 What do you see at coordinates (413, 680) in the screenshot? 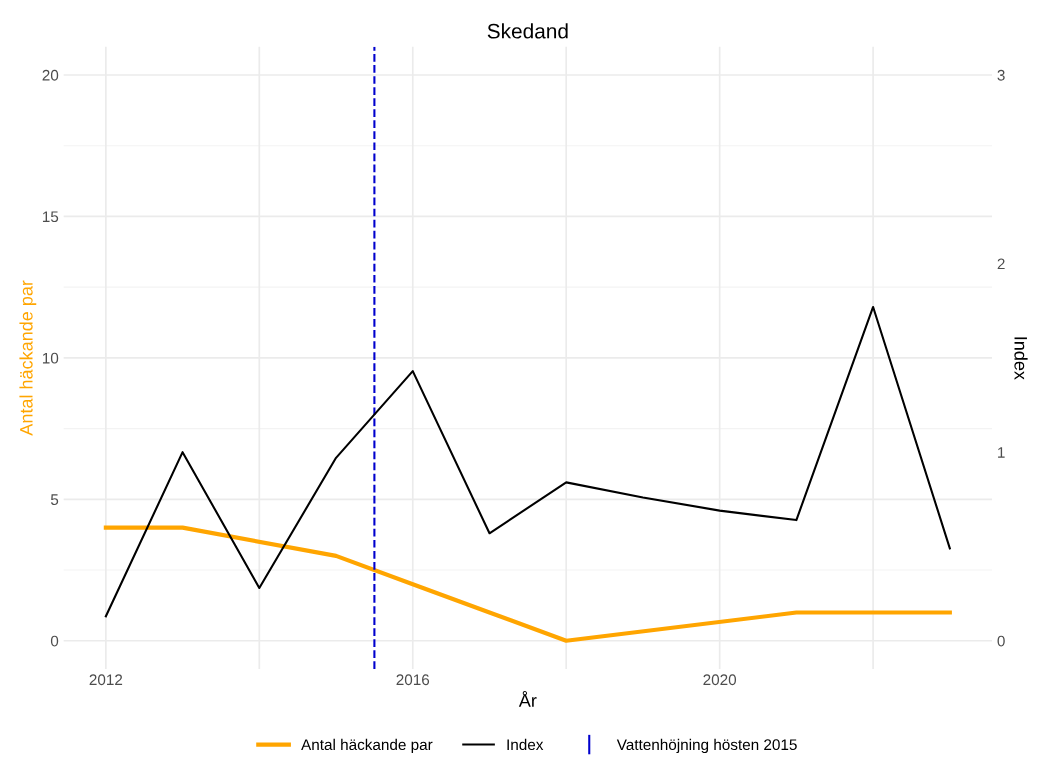
I see `x-tick-label: 2016` at bounding box center [413, 680].